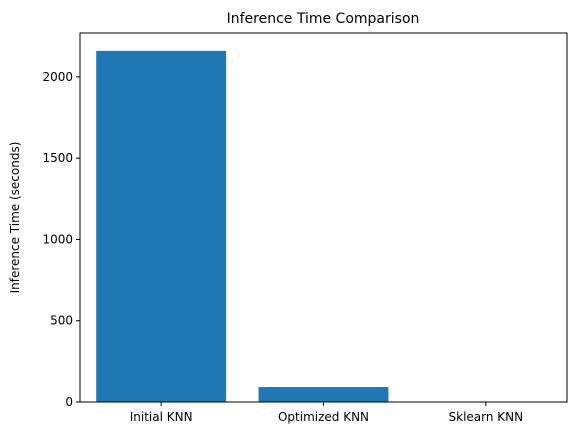 This screenshot has width=580, height=435. I want to click on x-axis: Initial KNN Optimized KNN Sklearn KNN, so click(326, 413).